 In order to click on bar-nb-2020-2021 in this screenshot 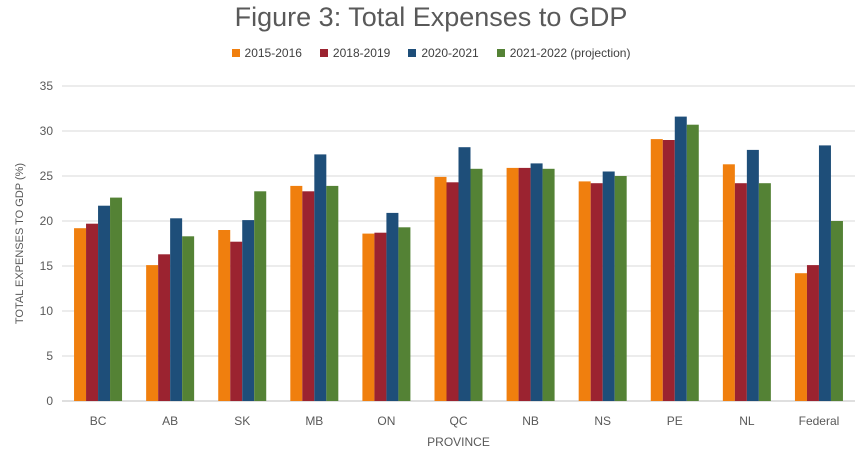, I will do `click(536, 282)`.